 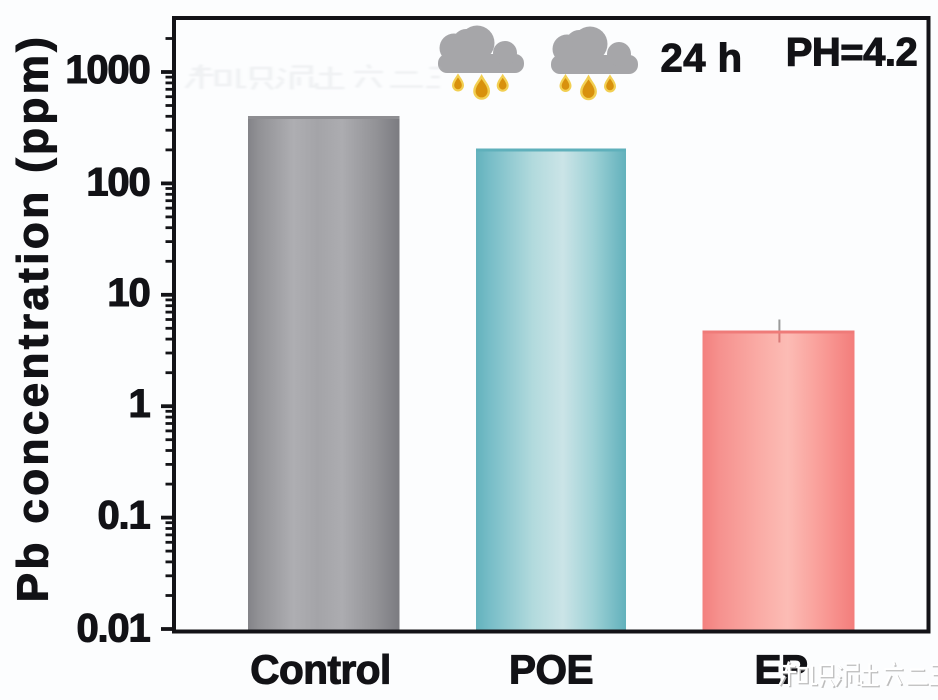 I want to click on svg-text: Control, so click(x=320, y=670).